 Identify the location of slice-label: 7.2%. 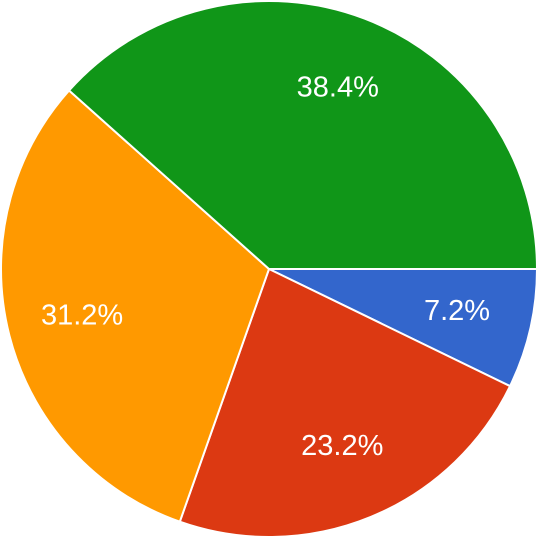
(457, 311).